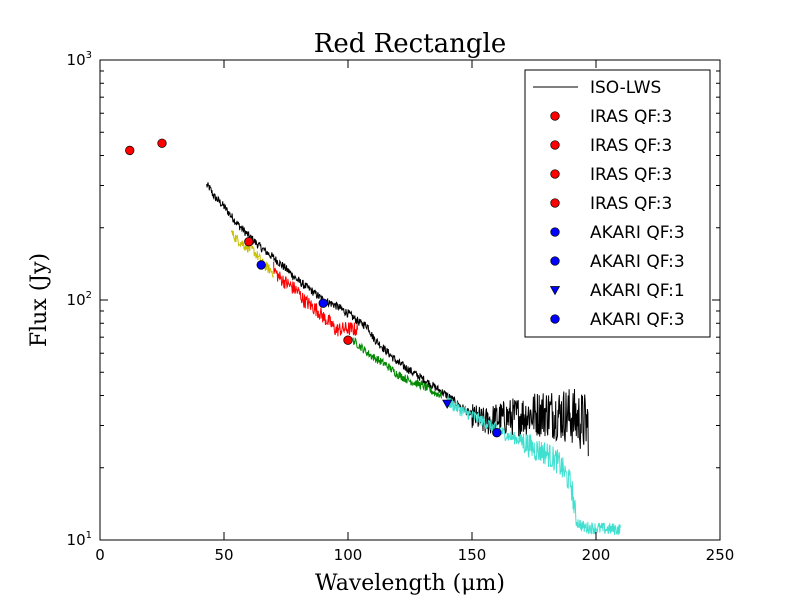 This screenshot has height=600, width=800. I want to click on x-tick-label: 200, so click(596, 555).